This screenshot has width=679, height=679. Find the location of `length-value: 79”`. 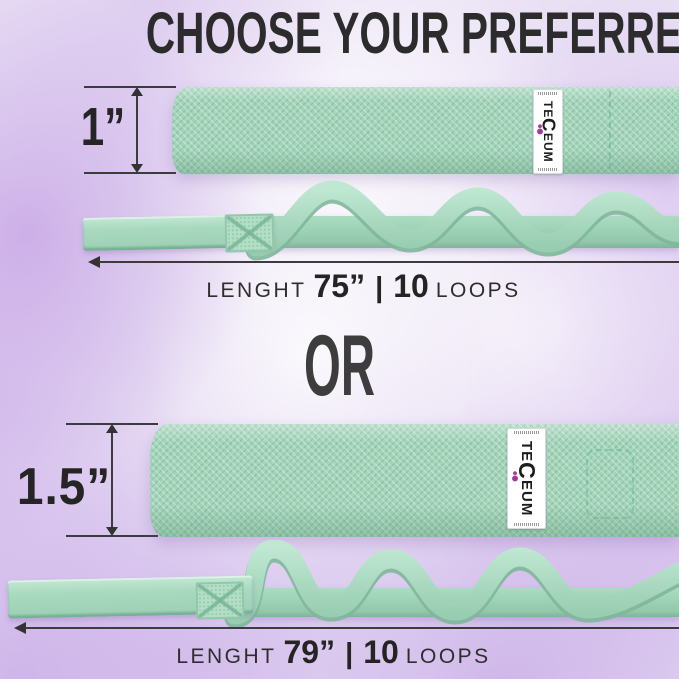

length-value: 79” is located at coordinates (309, 652).